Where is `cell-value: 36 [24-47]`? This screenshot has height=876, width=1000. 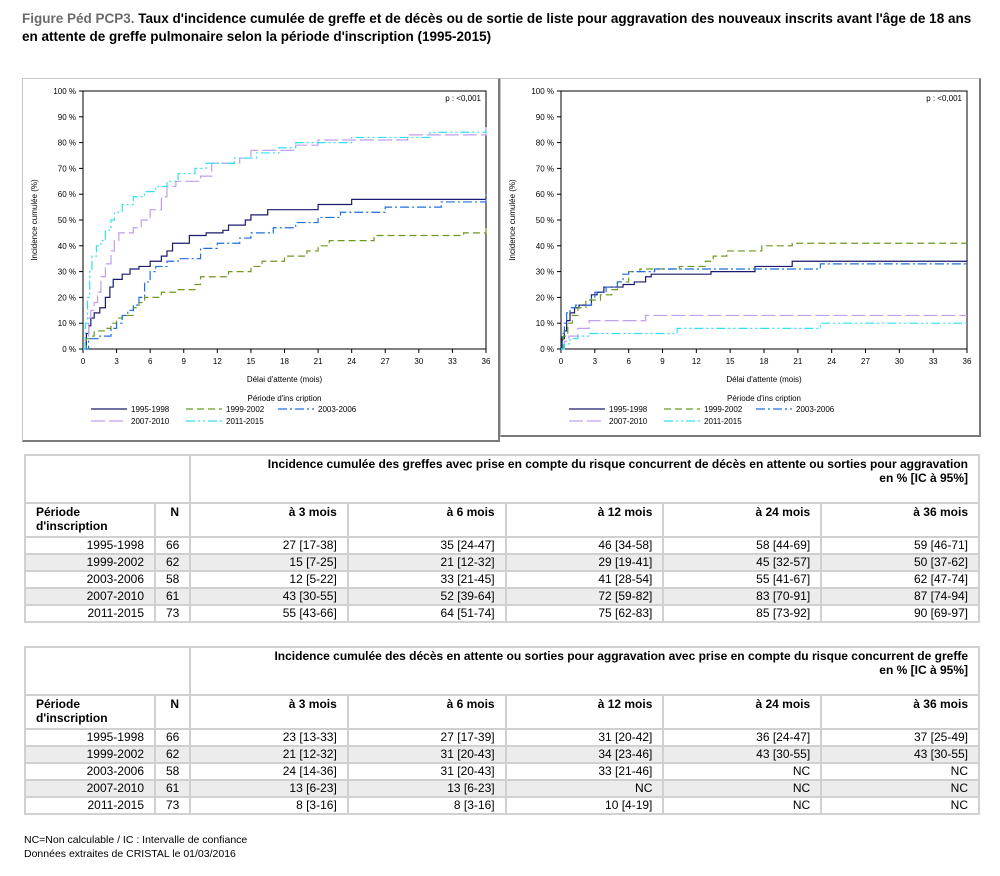
cell-value: 36 [24-47] is located at coordinates (742, 737).